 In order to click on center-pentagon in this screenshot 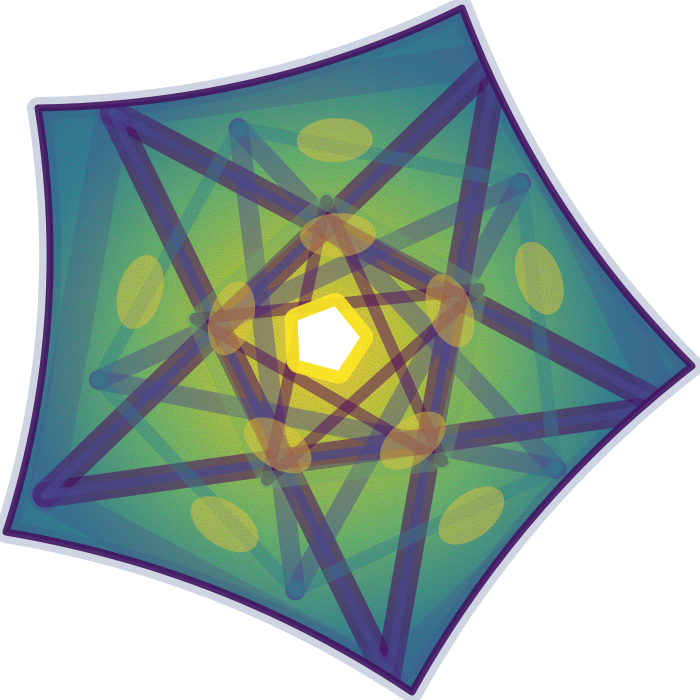, I will do `click(328, 338)`.